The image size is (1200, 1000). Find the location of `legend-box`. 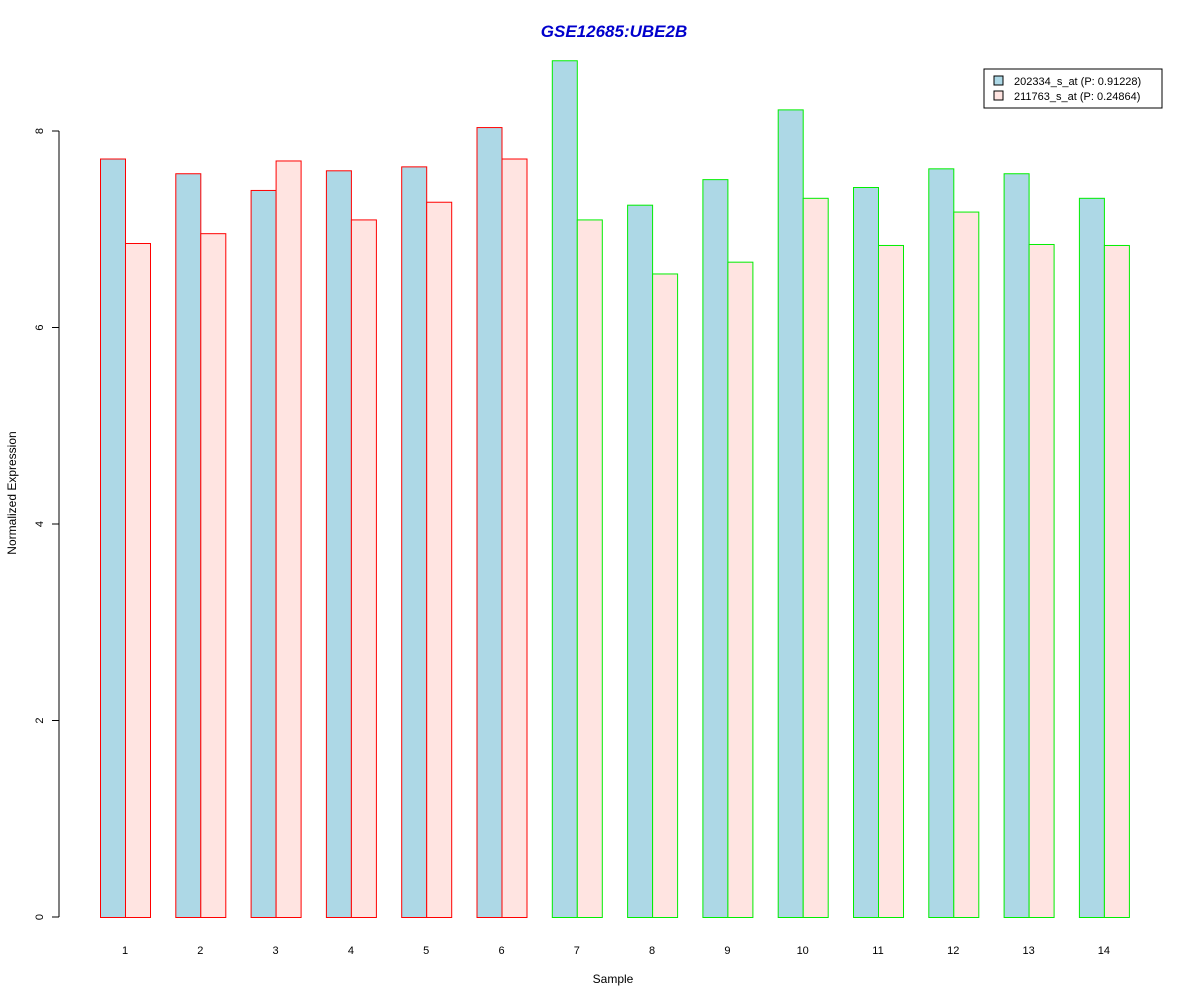

legend-box is located at coordinates (1073, 88).